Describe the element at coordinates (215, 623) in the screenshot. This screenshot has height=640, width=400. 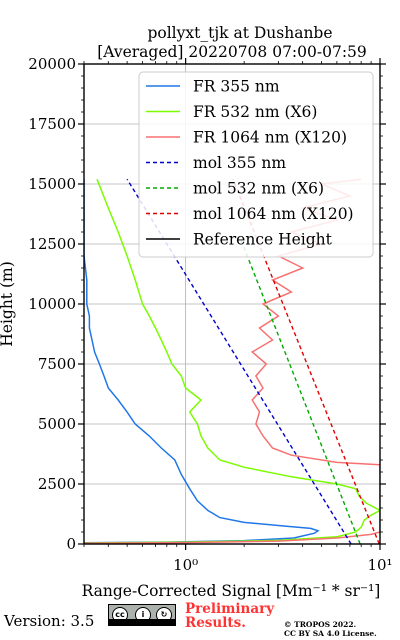
I see `preliminary-line2: Results.` at that location.